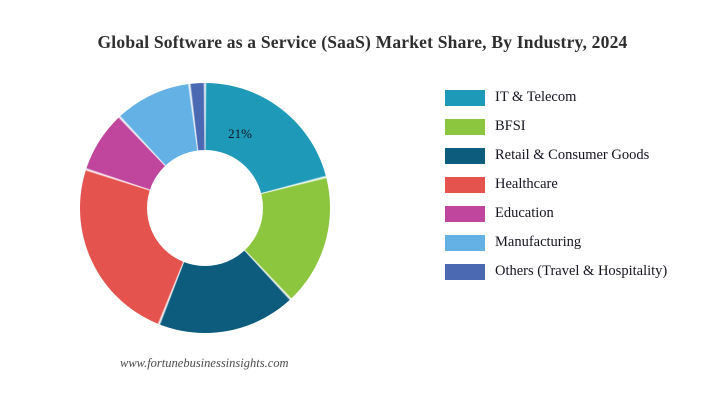 This screenshot has width=725, height=400. I want to click on donut-hole, so click(205, 208).